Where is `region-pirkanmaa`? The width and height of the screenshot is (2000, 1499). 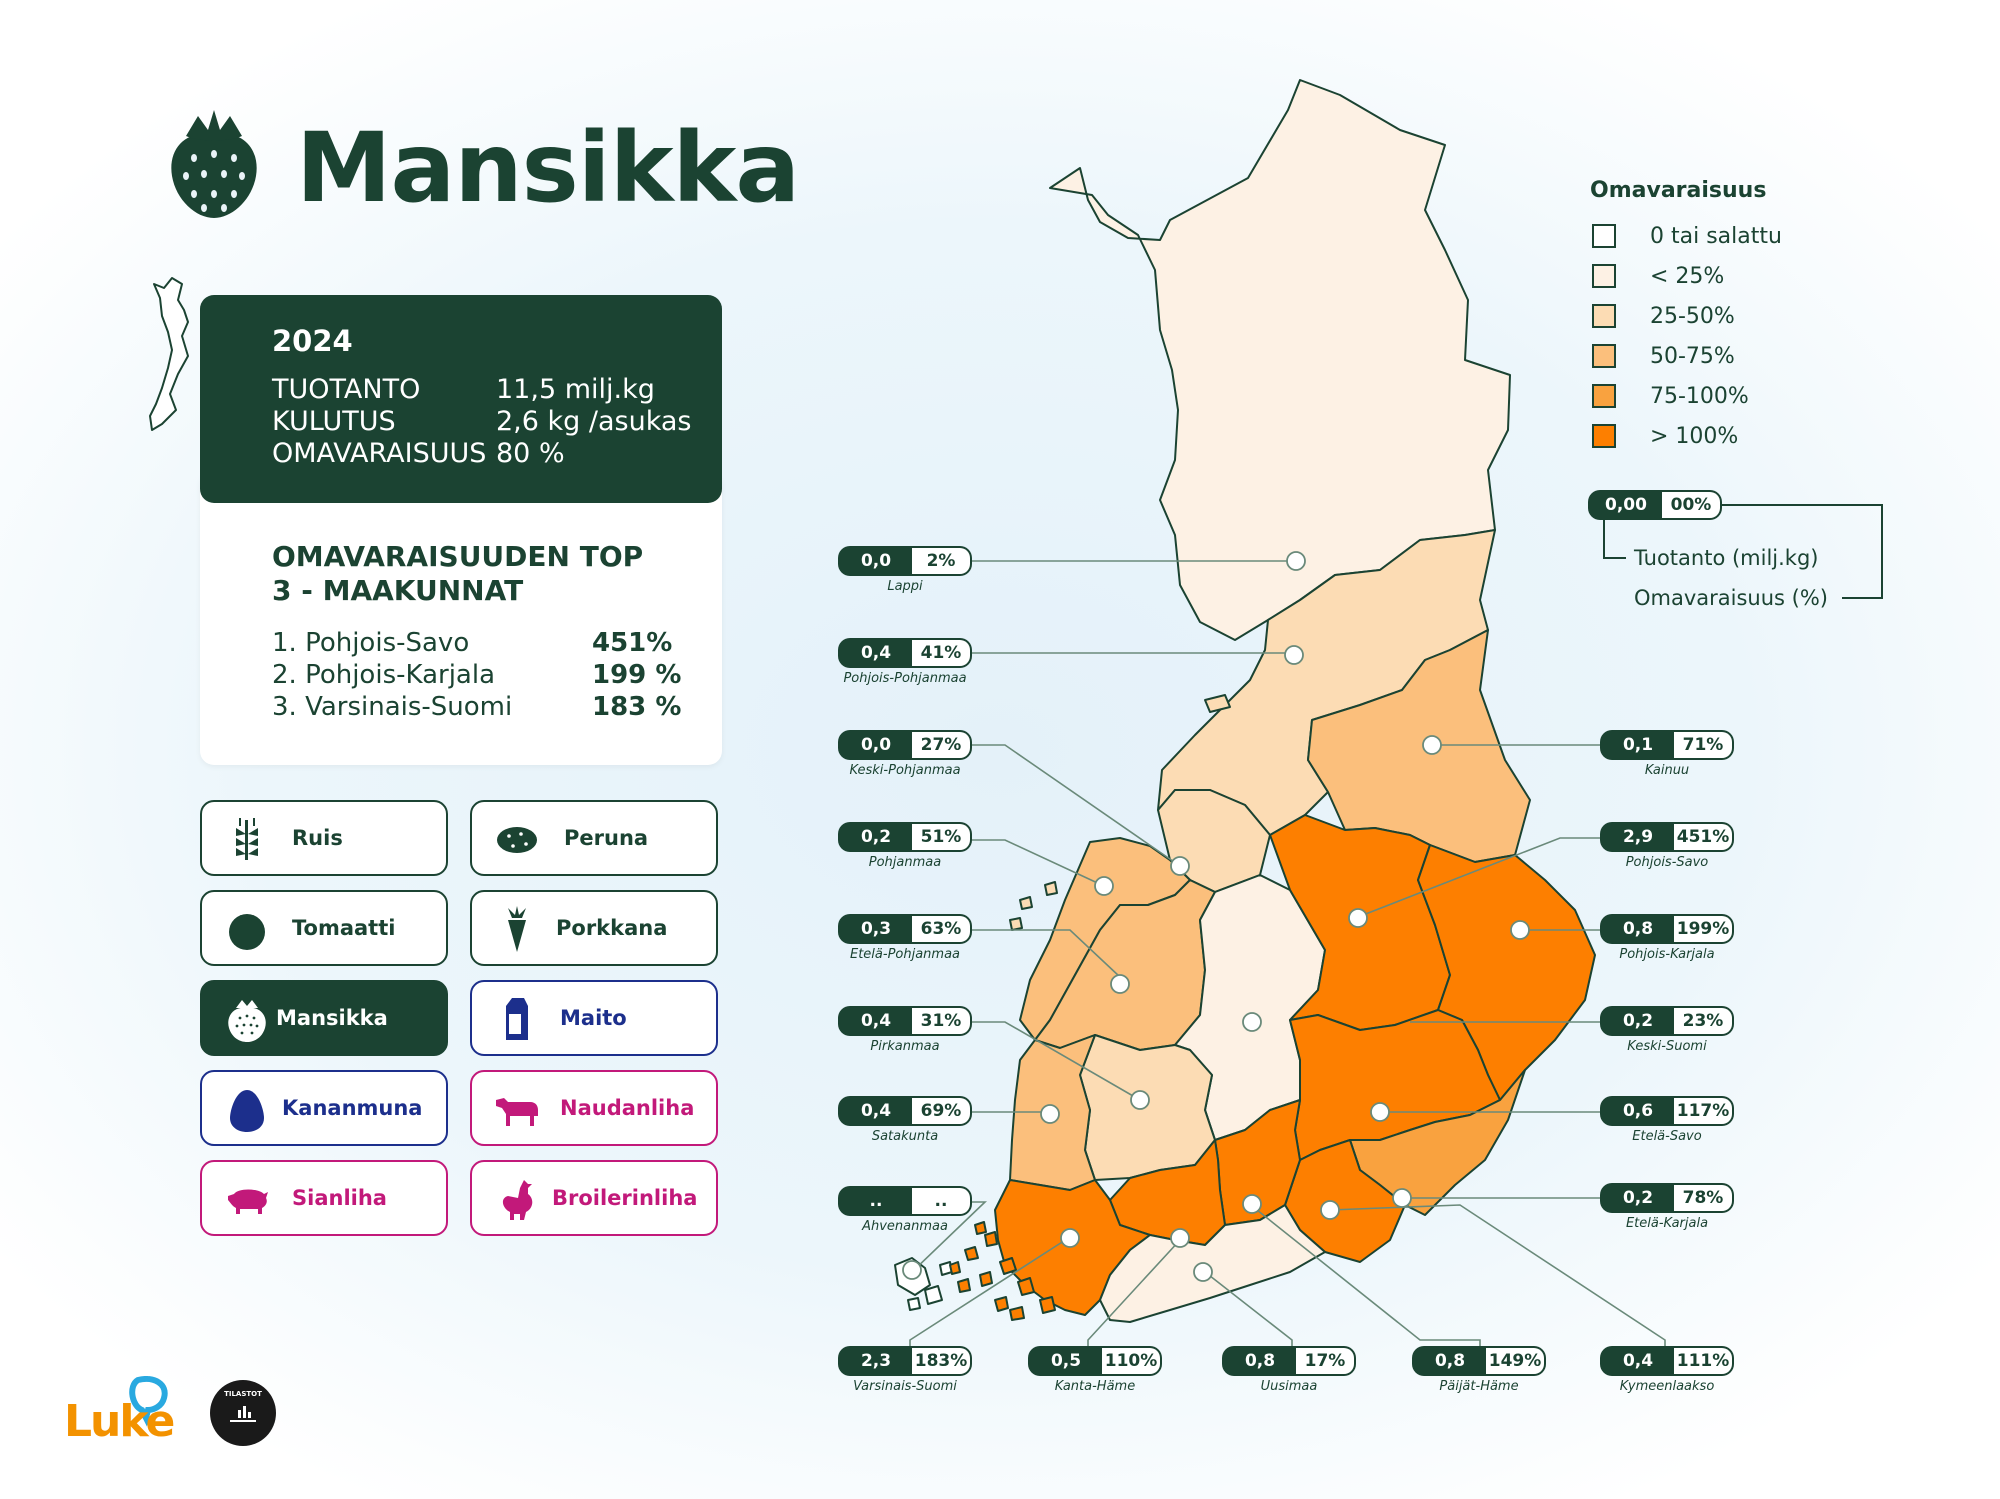
region-pirkanmaa is located at coordinates (1147, 1107).